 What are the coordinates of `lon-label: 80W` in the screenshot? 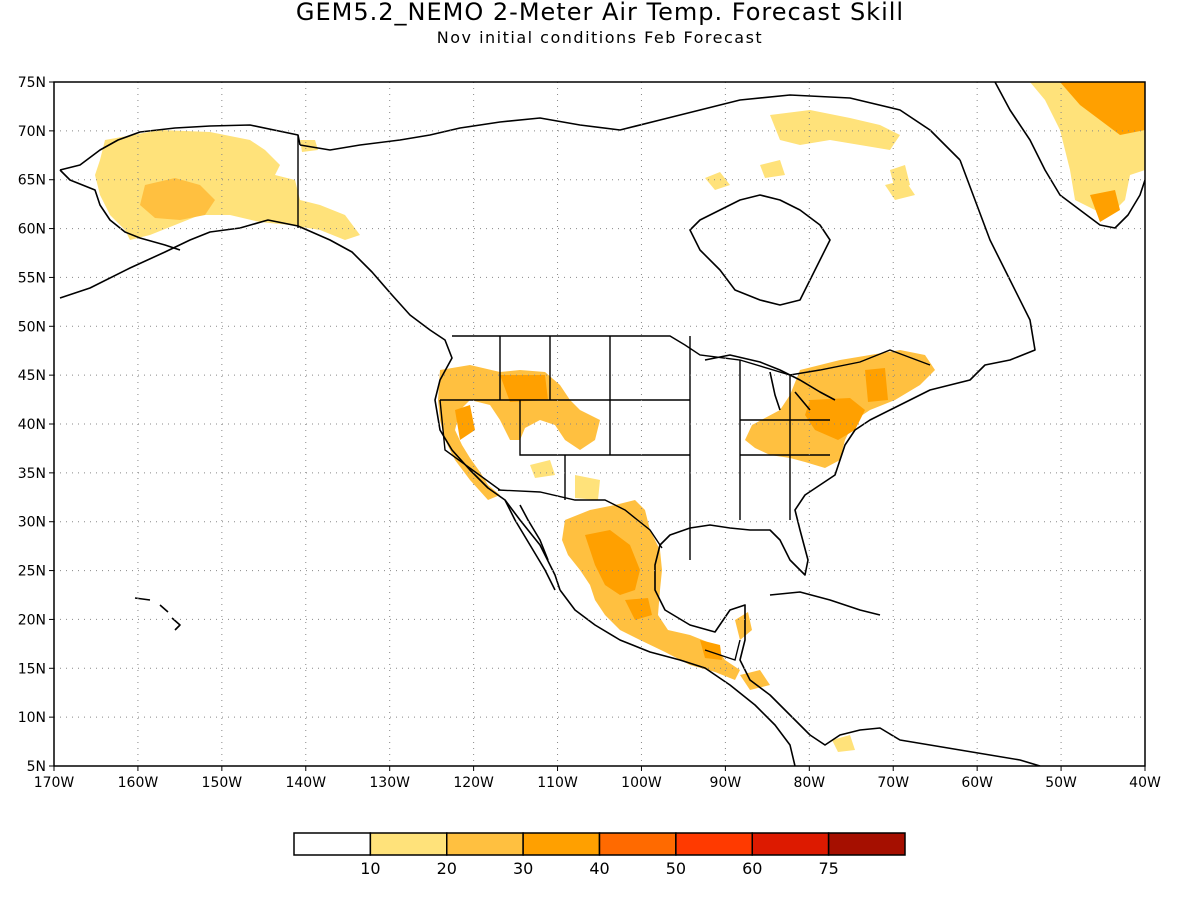 It's located at (809, 783).